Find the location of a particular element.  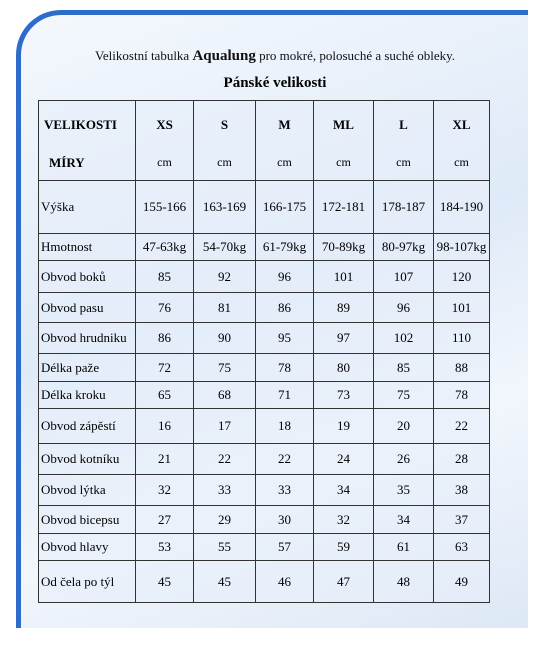

row-label: Obvod boků is located at coordinates (87, 276).